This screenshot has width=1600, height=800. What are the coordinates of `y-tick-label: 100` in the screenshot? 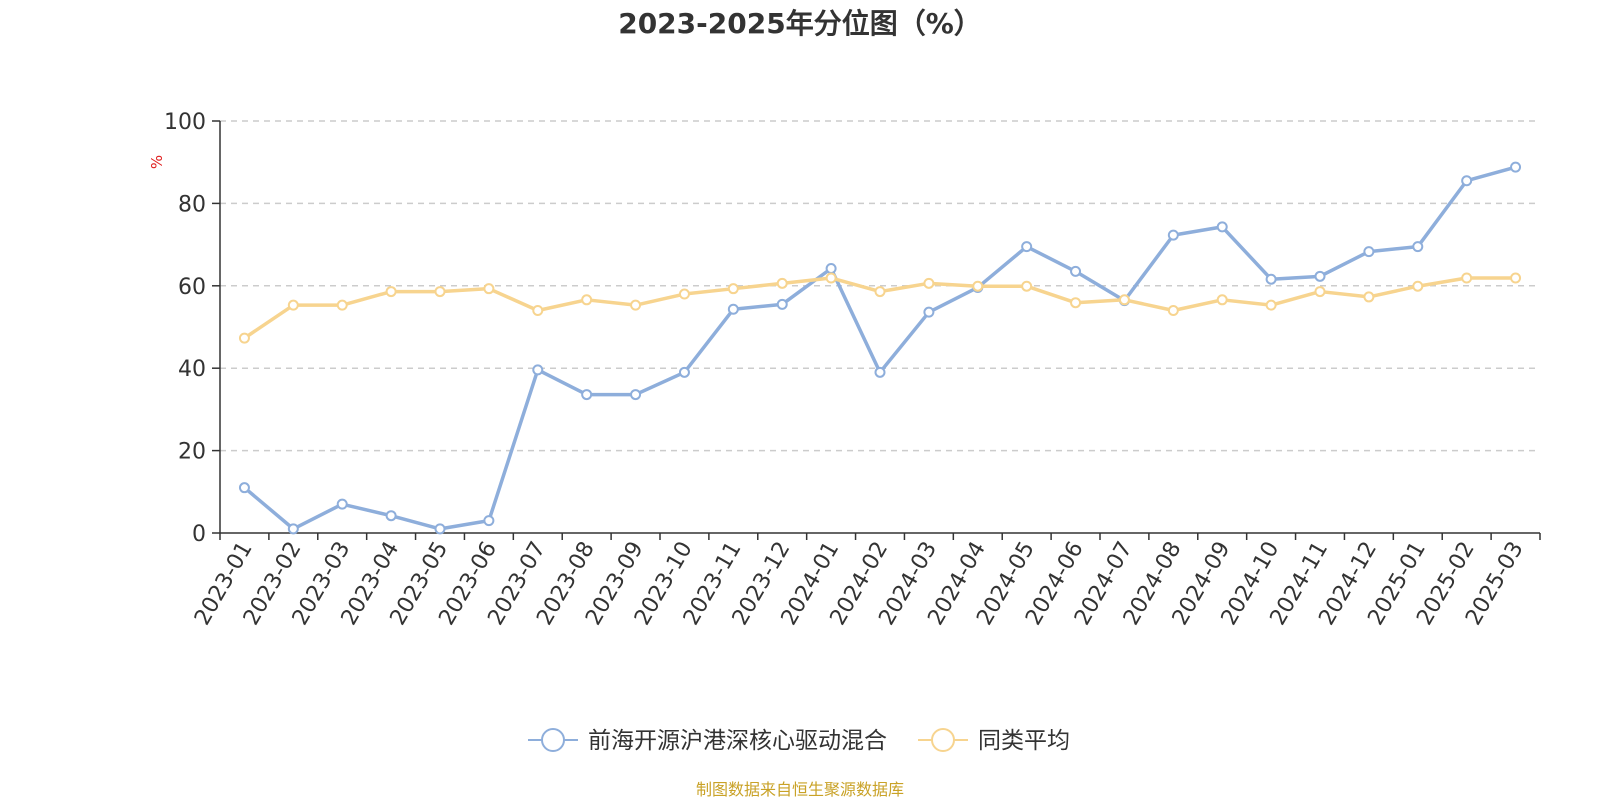 It's located at (185, 122).